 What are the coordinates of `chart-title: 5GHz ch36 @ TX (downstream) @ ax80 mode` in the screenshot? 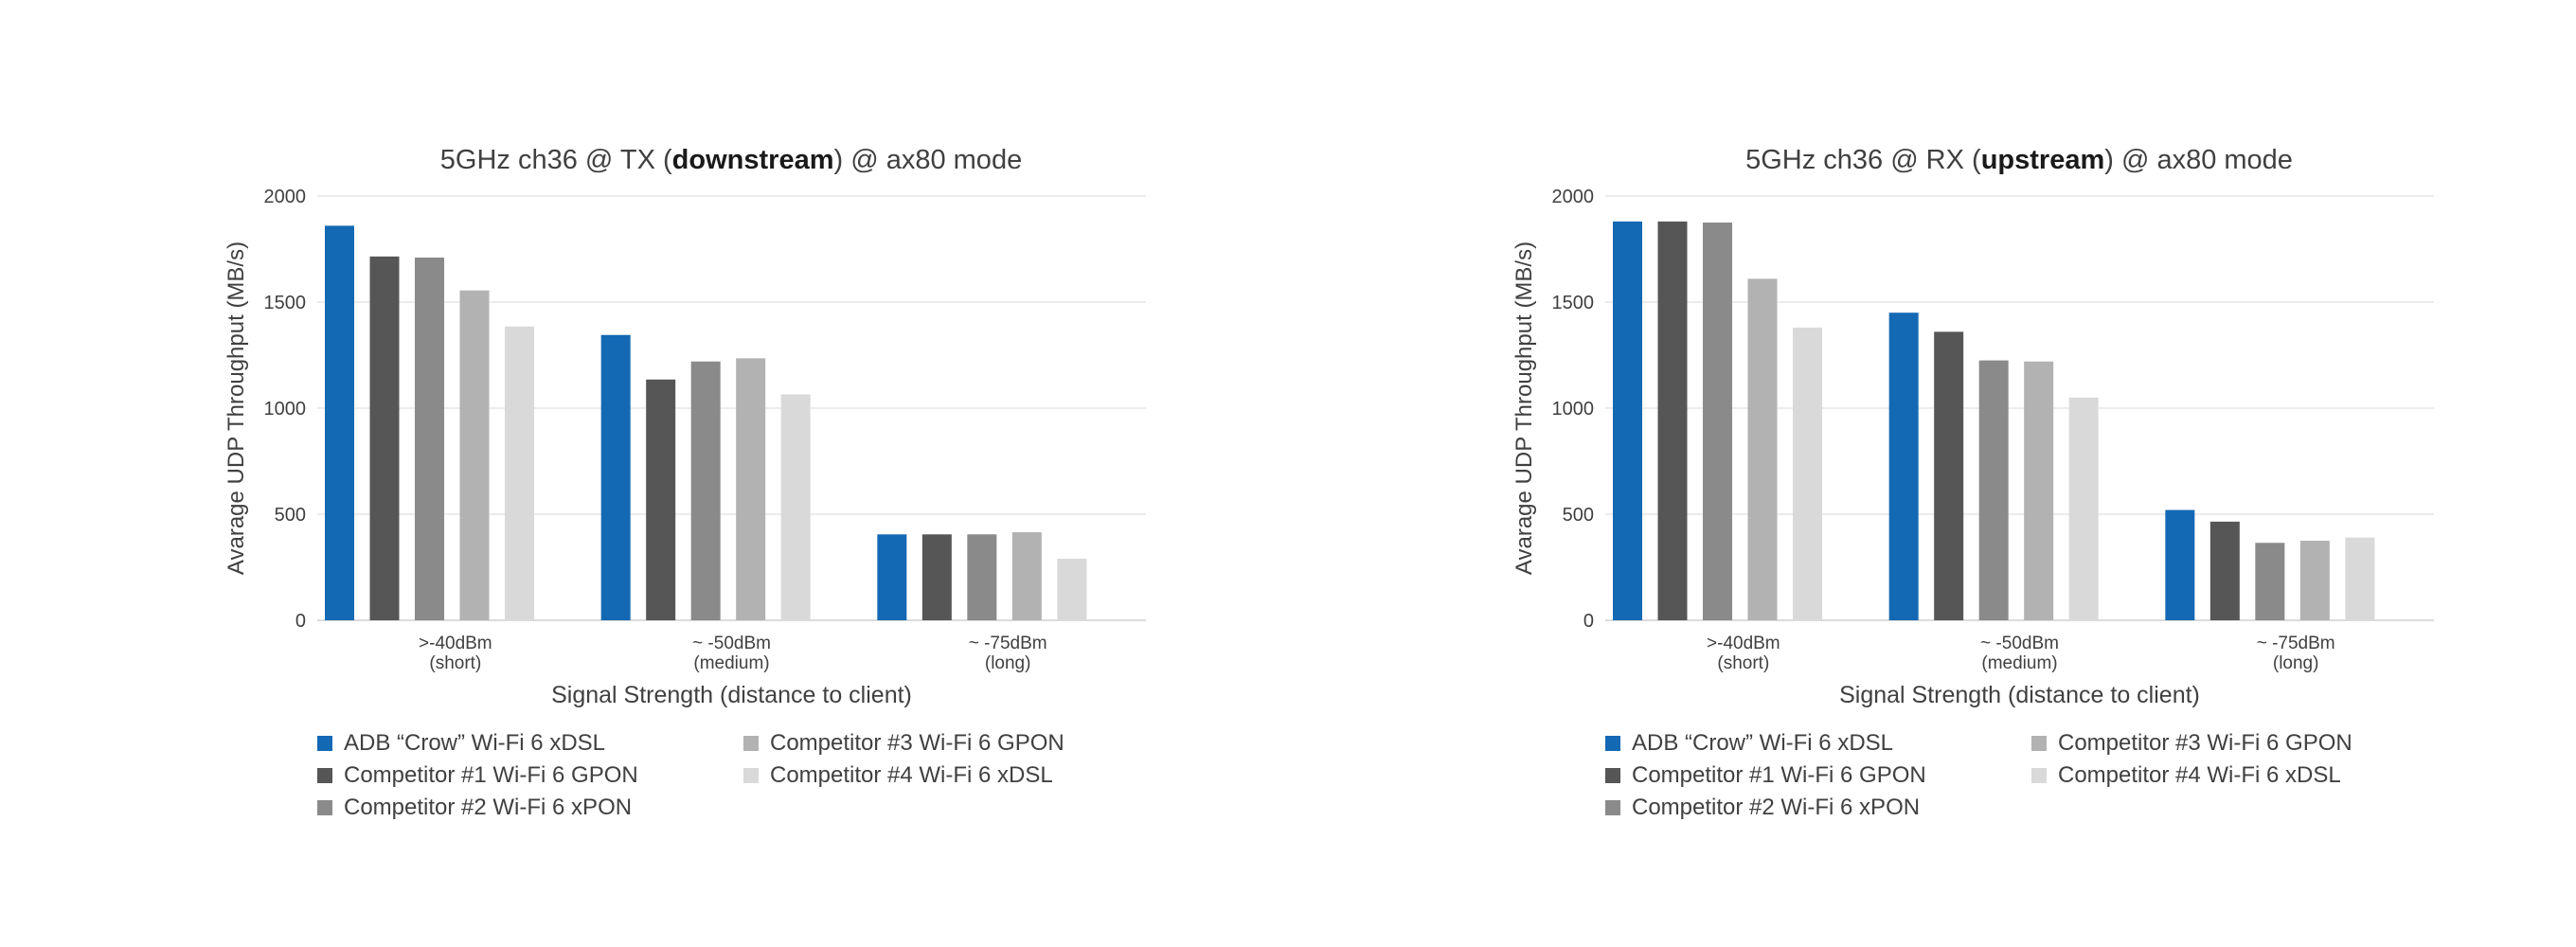 It's located at (731, 160).